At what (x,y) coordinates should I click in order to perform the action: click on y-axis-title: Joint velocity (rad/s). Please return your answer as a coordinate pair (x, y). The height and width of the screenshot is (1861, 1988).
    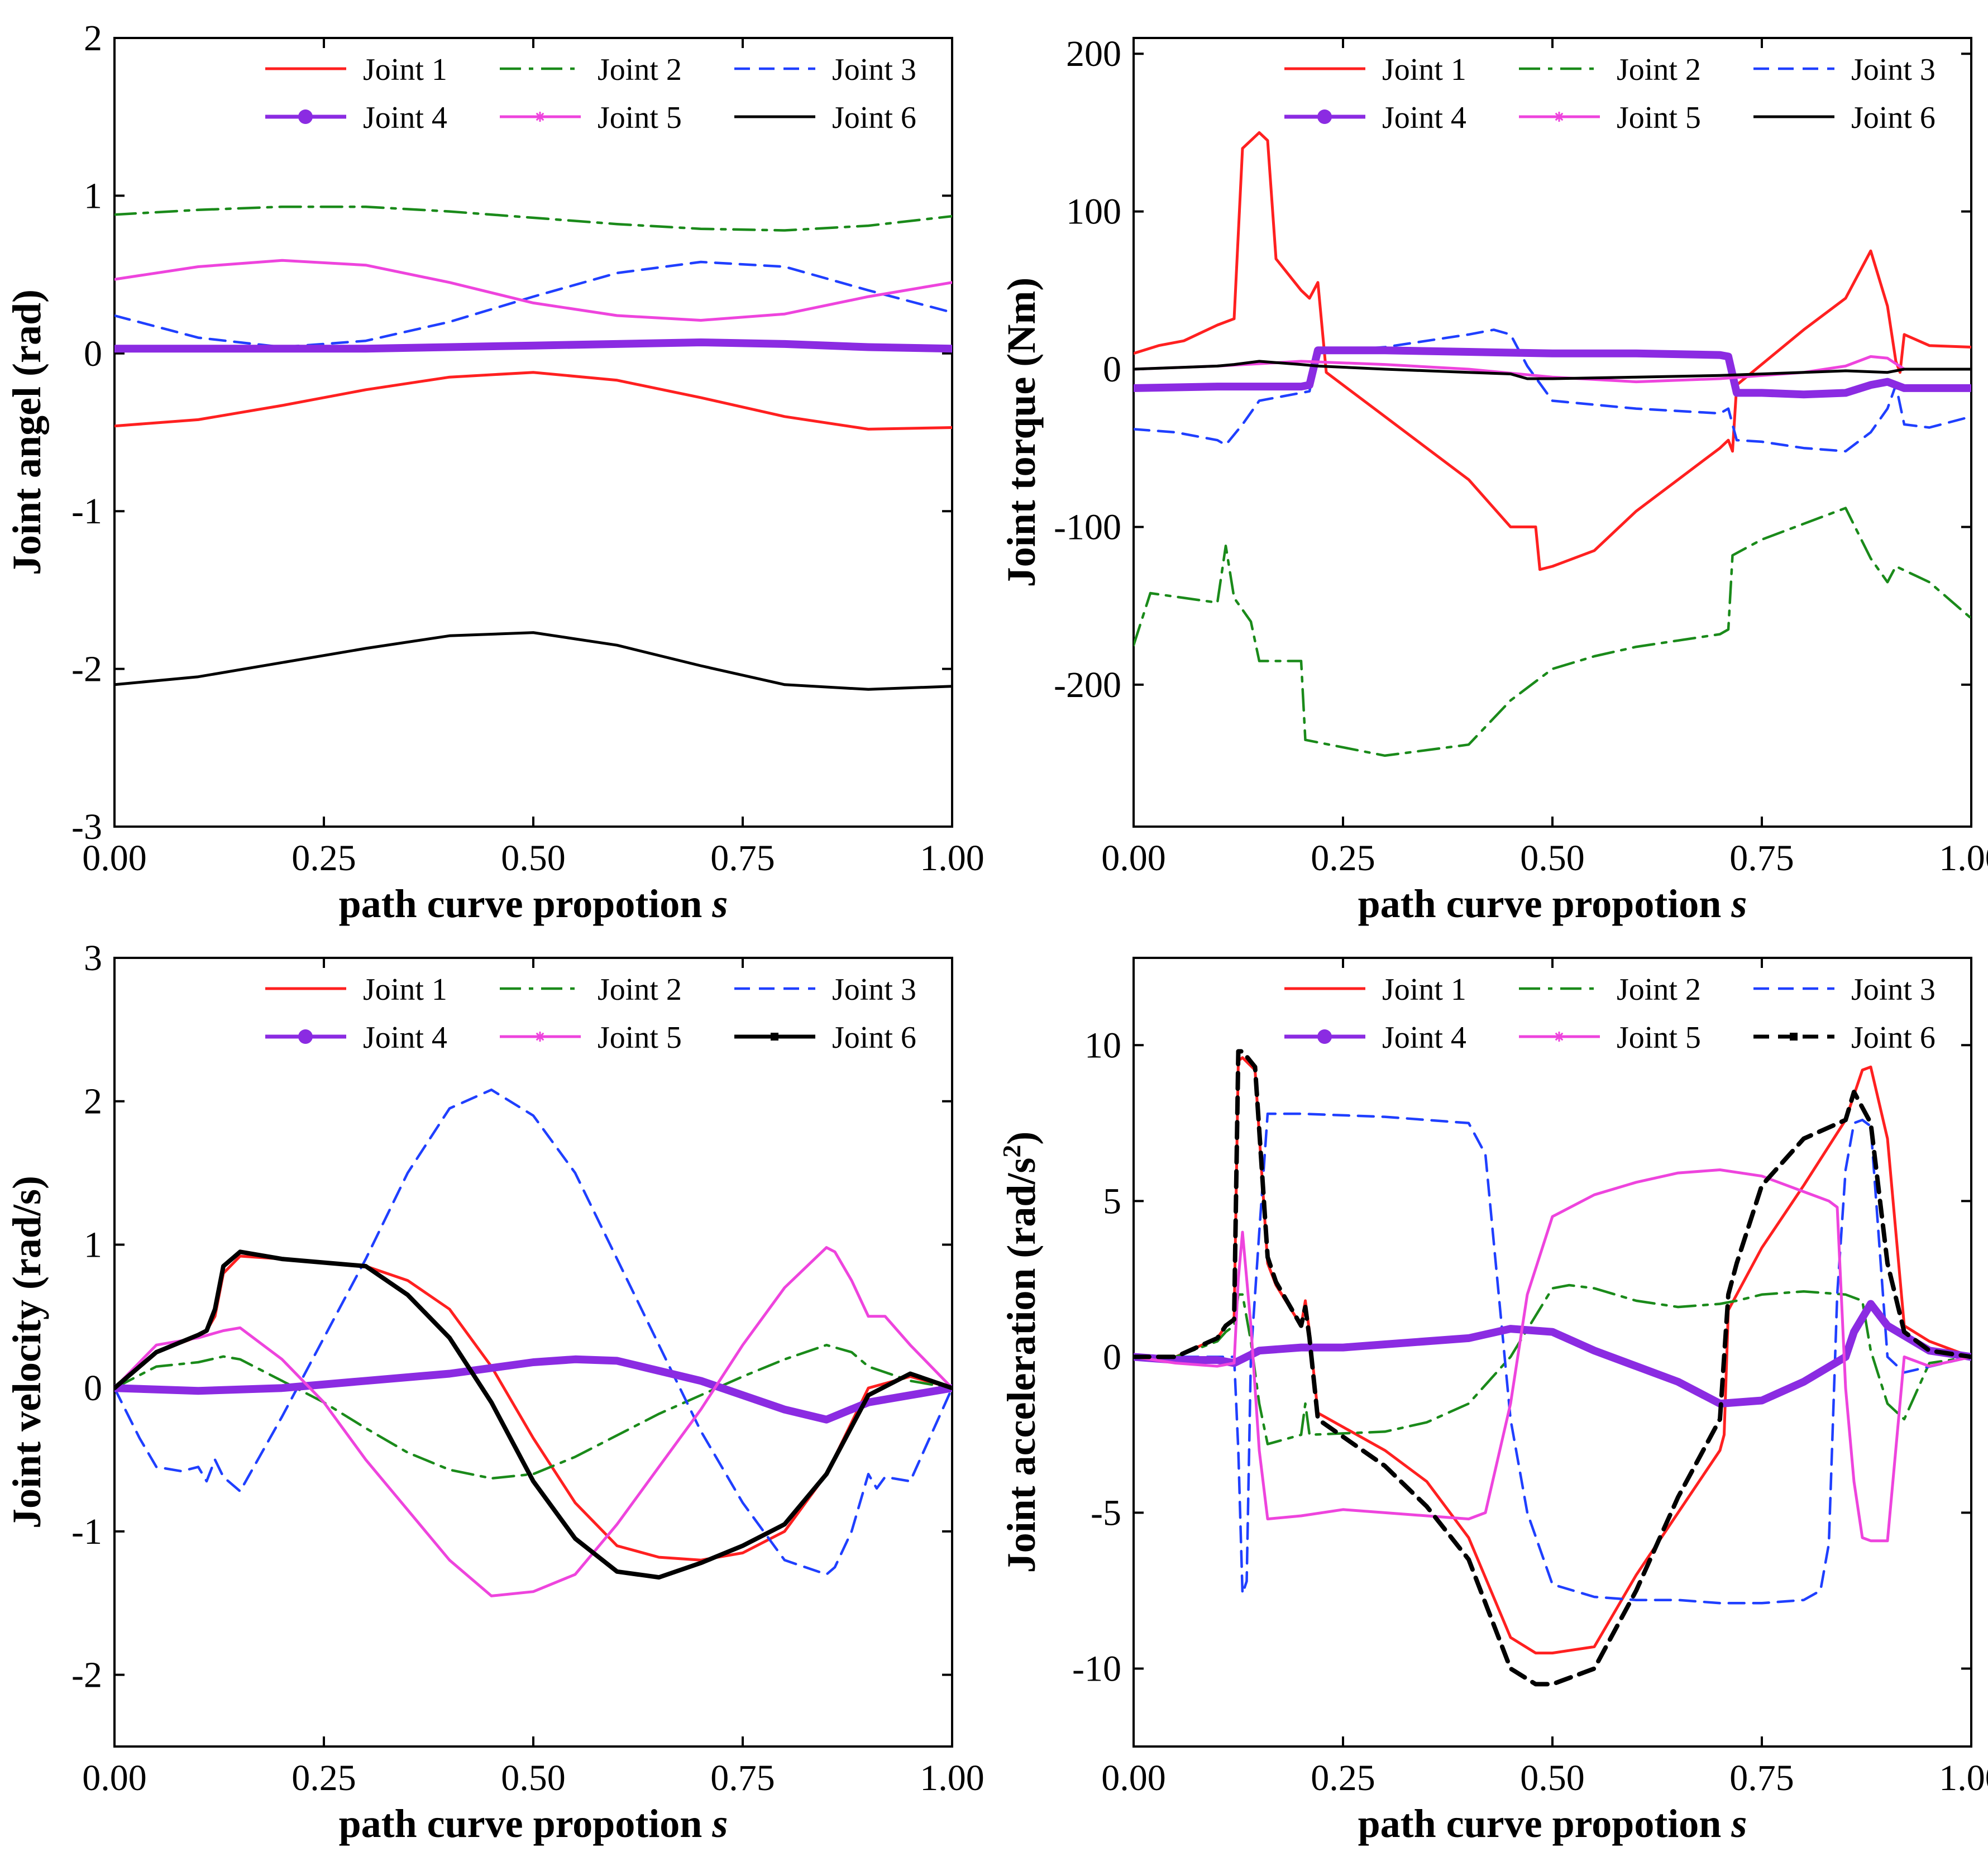
    Looking at the image, I should click on (26, 1352).